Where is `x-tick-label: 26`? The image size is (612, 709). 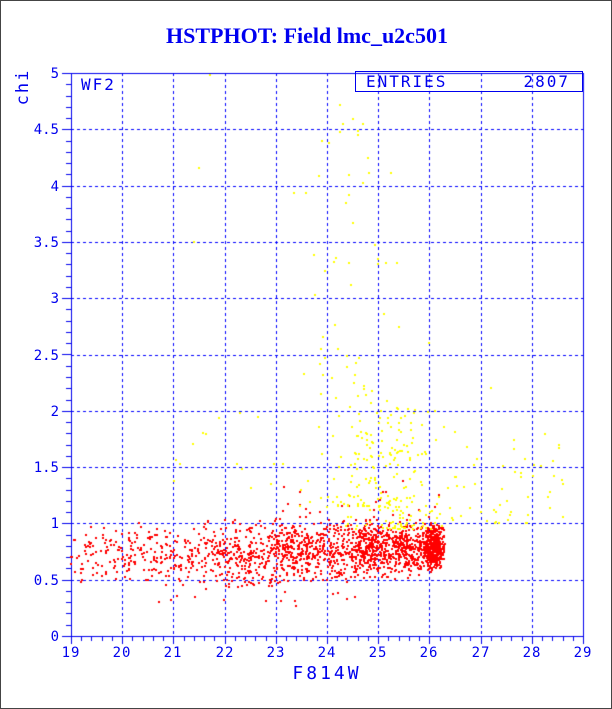 x-tick-label: 26 is located at coordinates (429, 653).